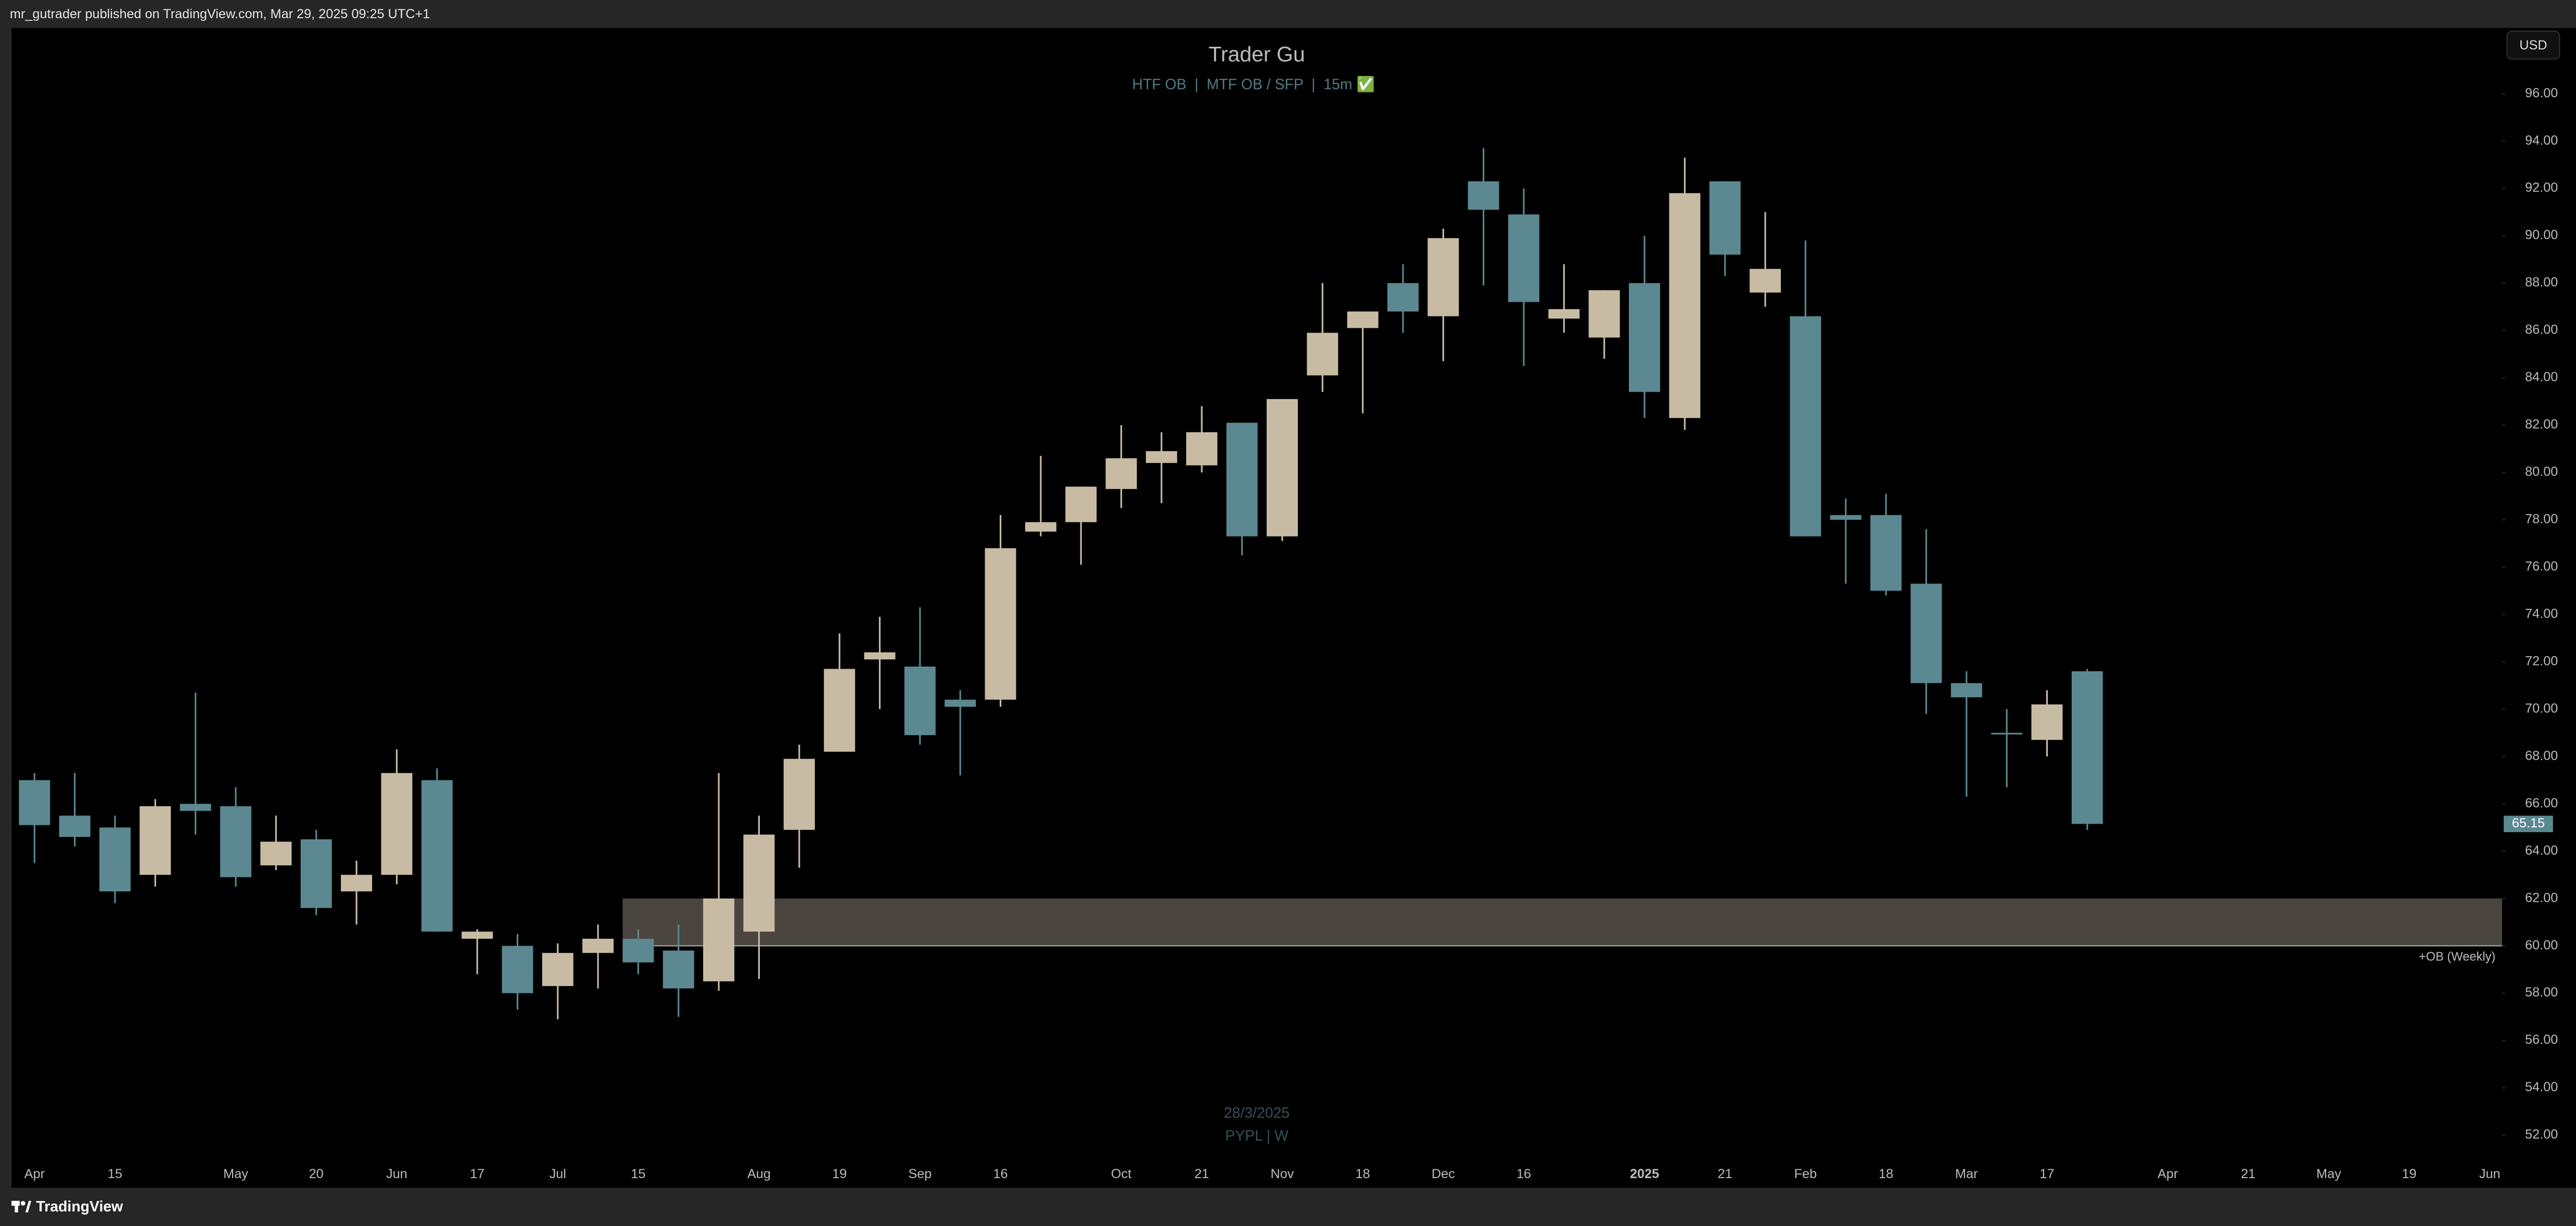 Image resolution: width=2576 pixels, height=1226 pixels. I want to click on y-tick-label: 88.00, so click(2541, 282).